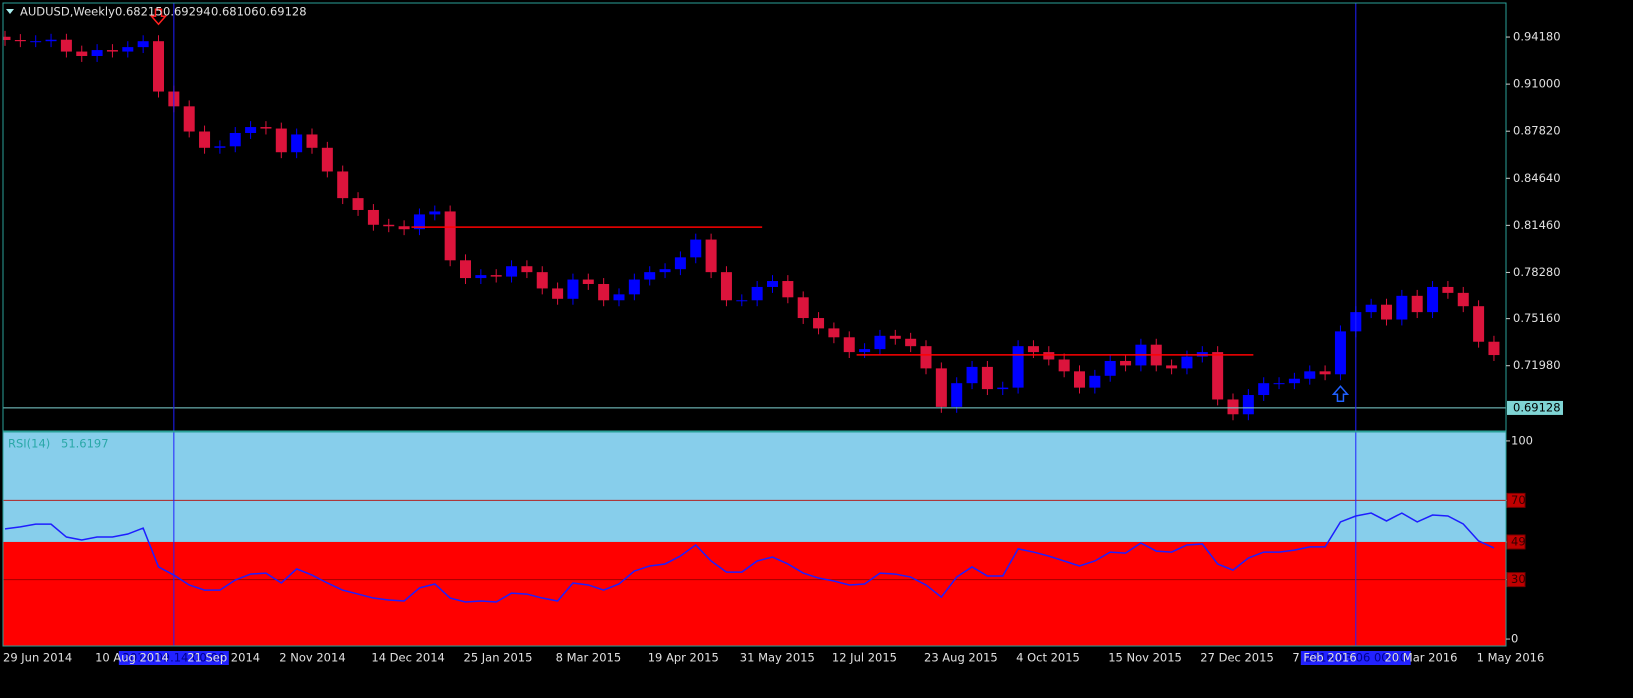 The image size is (1633, 698). I want to click on bid-label: 0.69128, so click(1537, 407).